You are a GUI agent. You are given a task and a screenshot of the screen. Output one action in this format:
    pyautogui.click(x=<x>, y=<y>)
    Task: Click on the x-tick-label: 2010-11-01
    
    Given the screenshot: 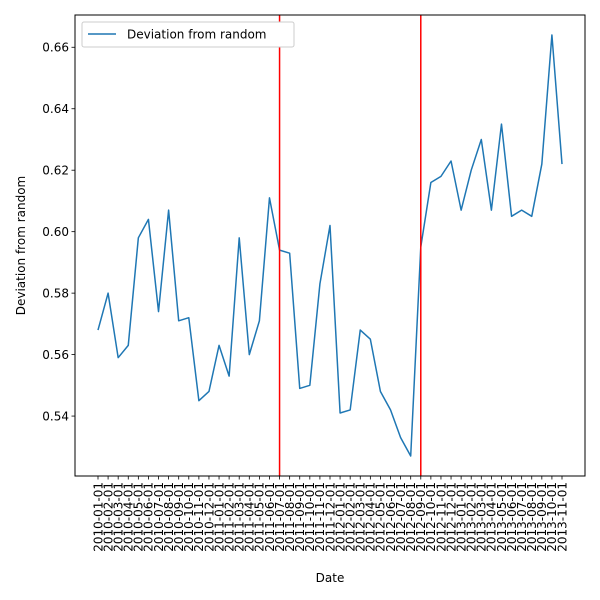 What is the action you would take?
    pyautogui.click(x=199, y=517)
    